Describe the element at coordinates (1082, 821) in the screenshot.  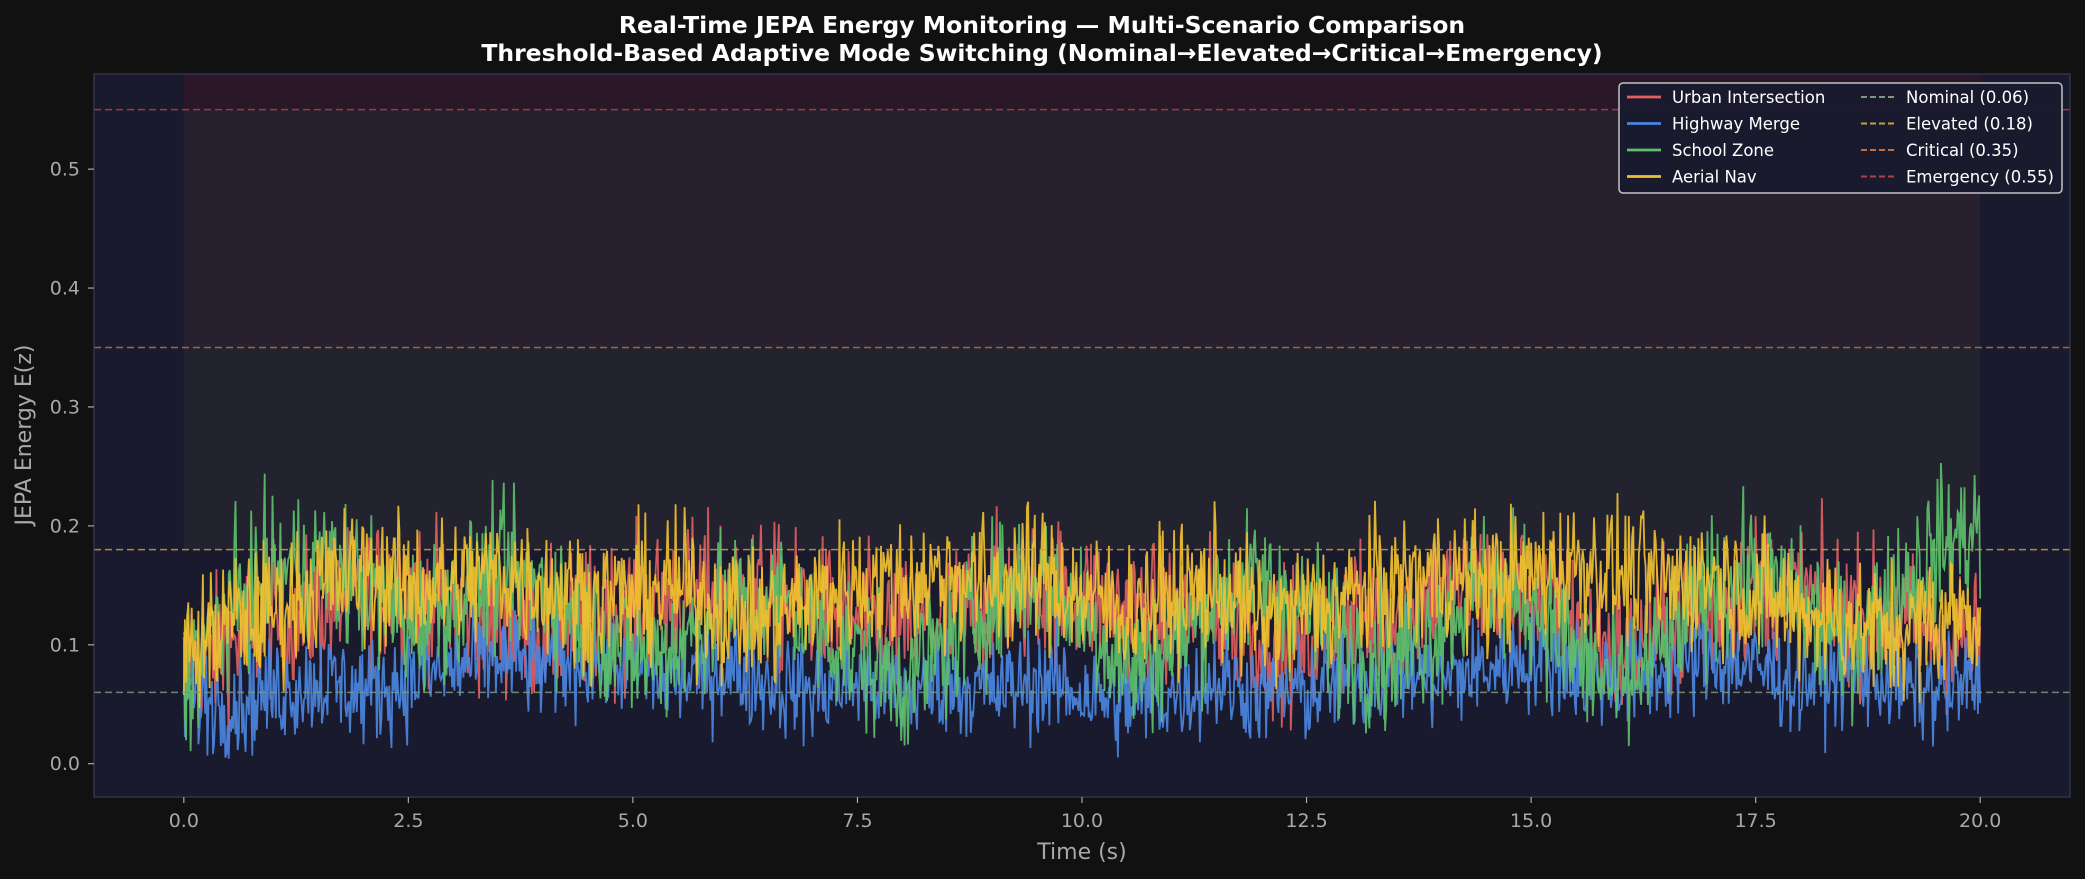
I see `x-tick-label: 10.0` at that location.